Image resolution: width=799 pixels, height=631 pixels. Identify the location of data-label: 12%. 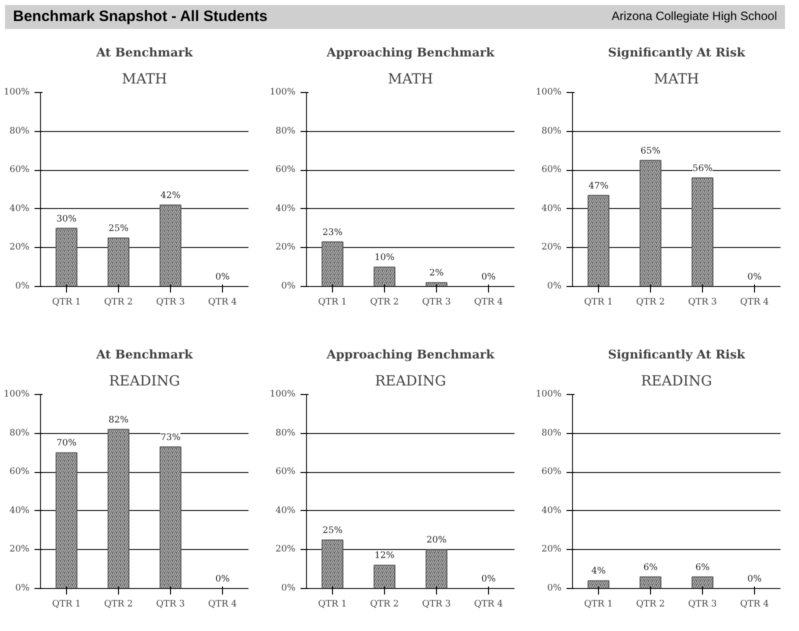
(384, 556).